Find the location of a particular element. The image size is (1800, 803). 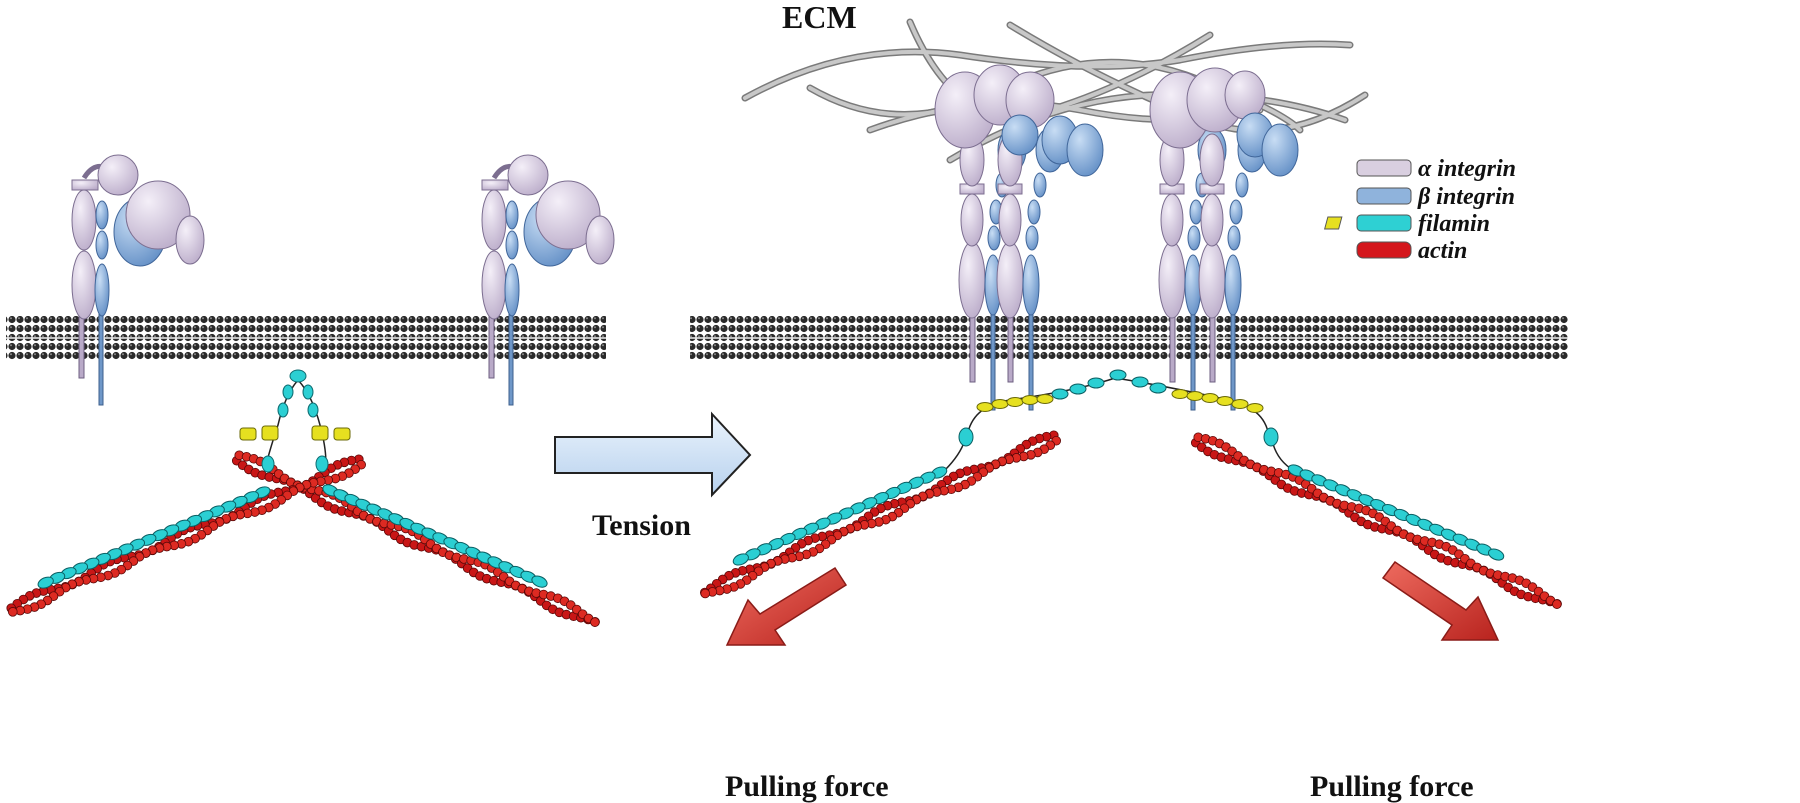

legend-label-actin: actin is located at coordinates (1442, 251).